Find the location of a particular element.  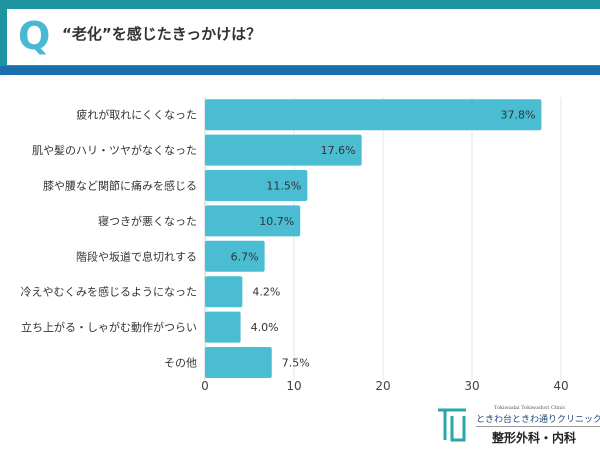

x-tick-label: 40 is located at coordinates (560, 386).